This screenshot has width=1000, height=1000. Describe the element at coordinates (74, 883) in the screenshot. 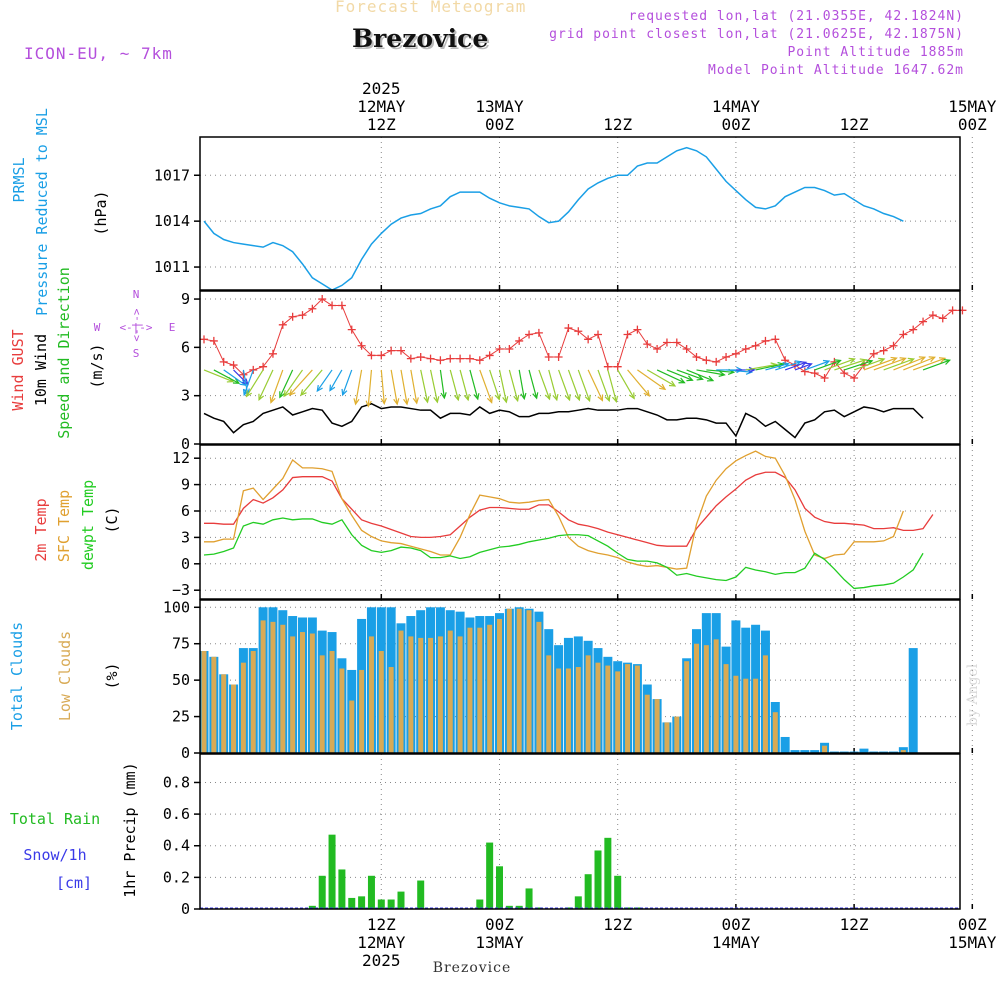

I see `snow-unit: [cm]` at that location.